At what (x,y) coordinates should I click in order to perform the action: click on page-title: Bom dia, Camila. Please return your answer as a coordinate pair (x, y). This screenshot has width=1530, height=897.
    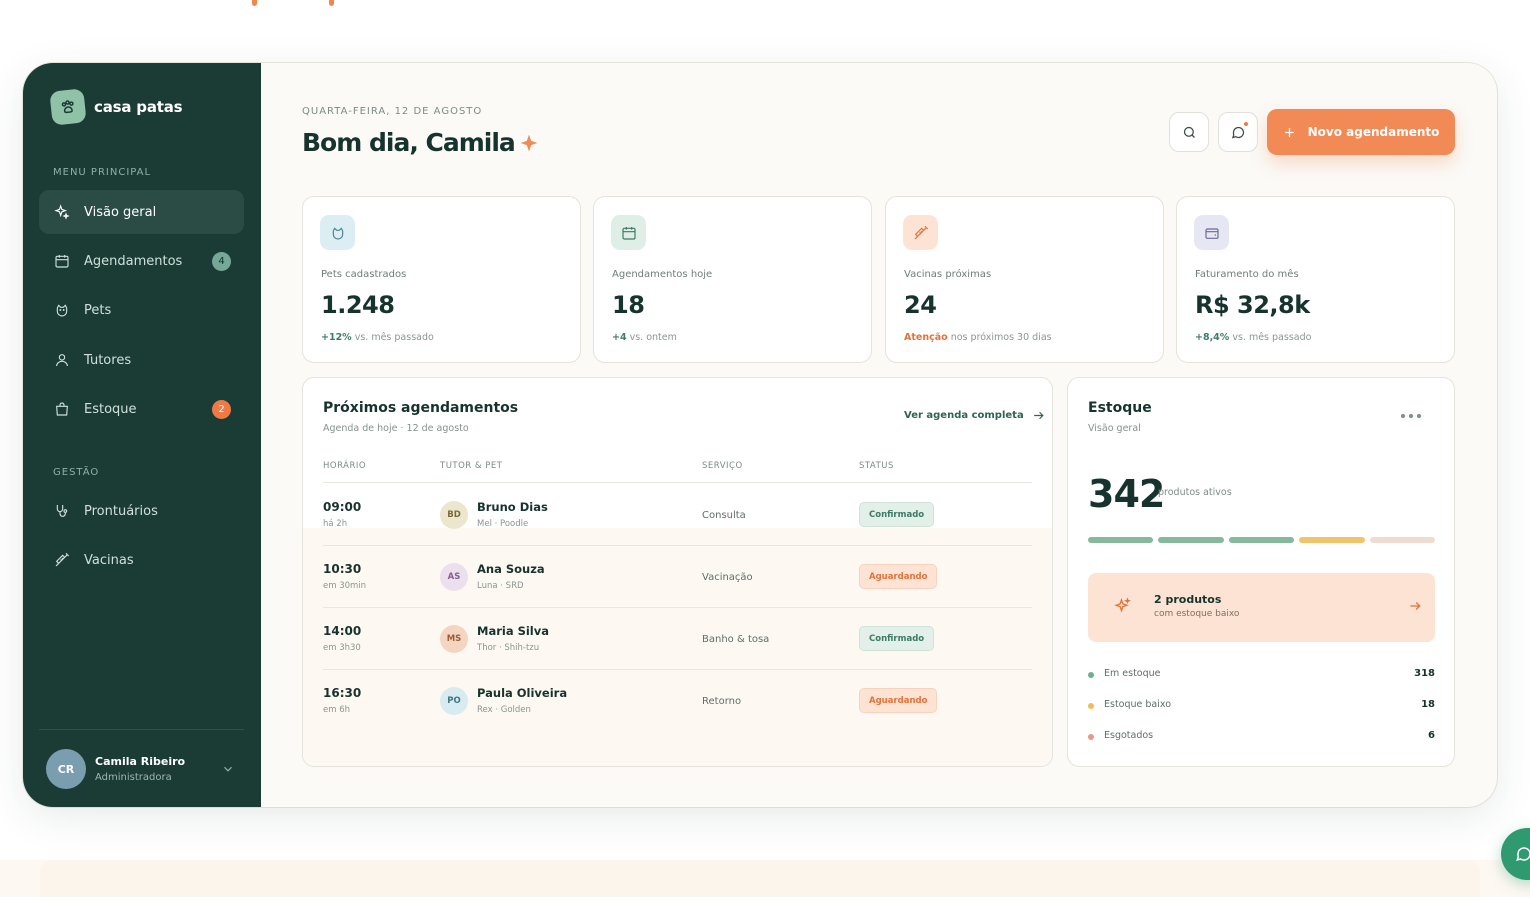
    Looking at the image, I should click on (420, 142).